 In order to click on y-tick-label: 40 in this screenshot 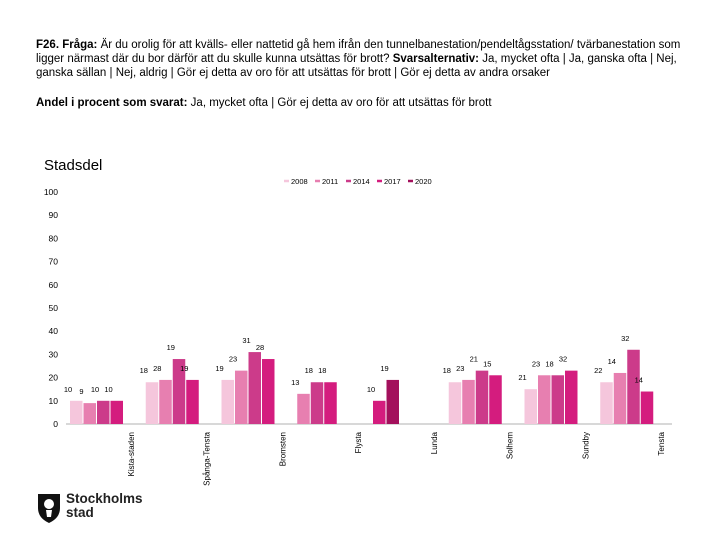, I will do `click(54, 331)`.